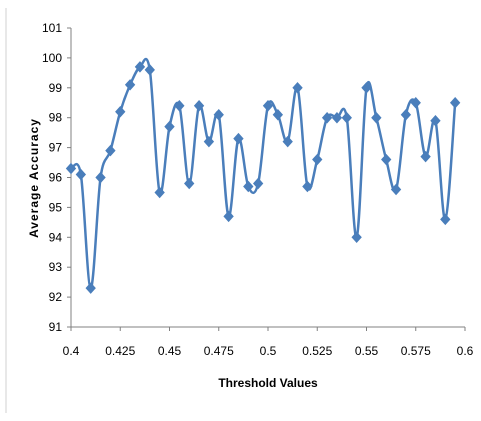 The width and height of the screenshot is (481, 421). Describe the element at coordinates (56, 118) in the screenshot. I see `y-tick-label: 98` at that location.